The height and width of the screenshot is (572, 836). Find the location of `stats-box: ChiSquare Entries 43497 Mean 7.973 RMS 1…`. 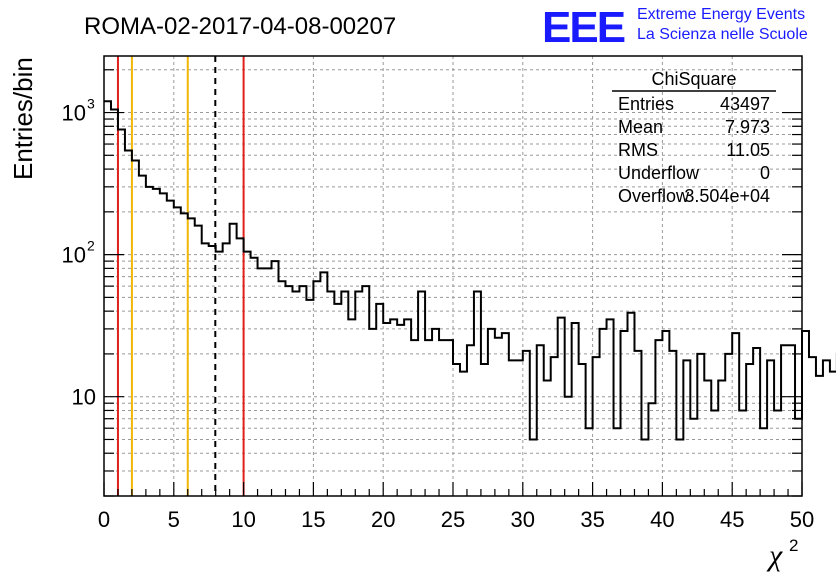

stats-box: ChiSquare Entries 43497 Mean 7.973 RMS 1… is located at coordinates (694, 137).